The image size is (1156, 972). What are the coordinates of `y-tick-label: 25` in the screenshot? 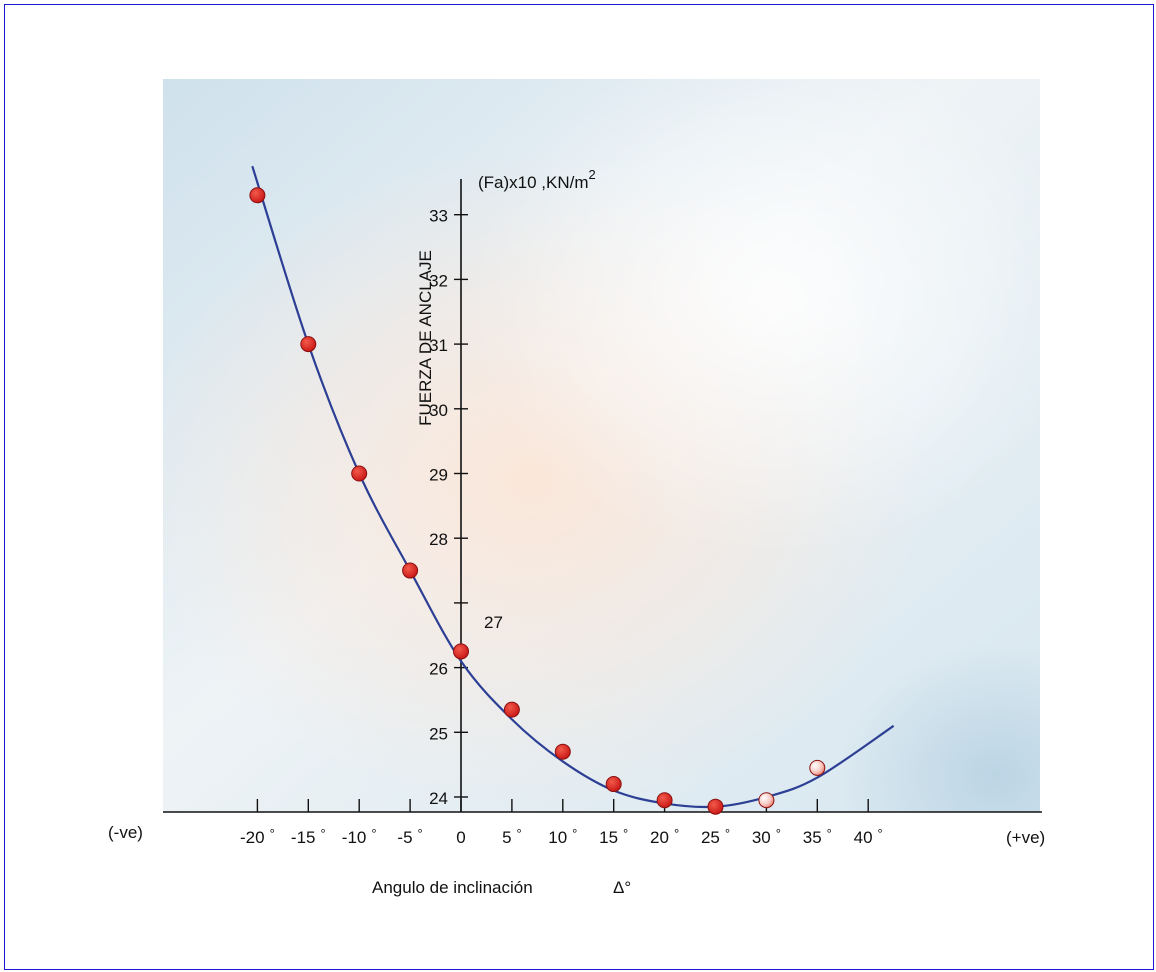 It's located at (438, 733).